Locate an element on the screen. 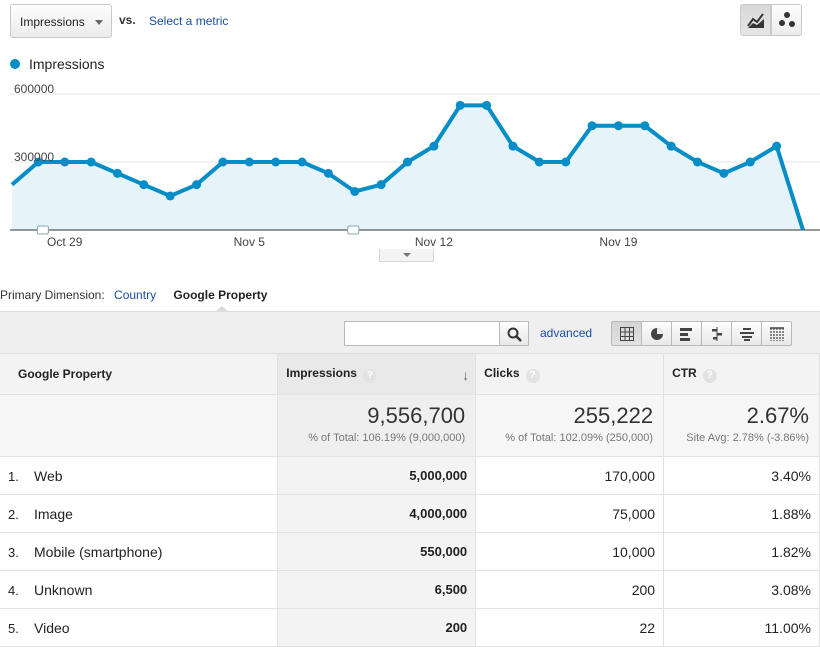 The image size is (820, 647). pivot-icon is located at coordinates (777, 334).